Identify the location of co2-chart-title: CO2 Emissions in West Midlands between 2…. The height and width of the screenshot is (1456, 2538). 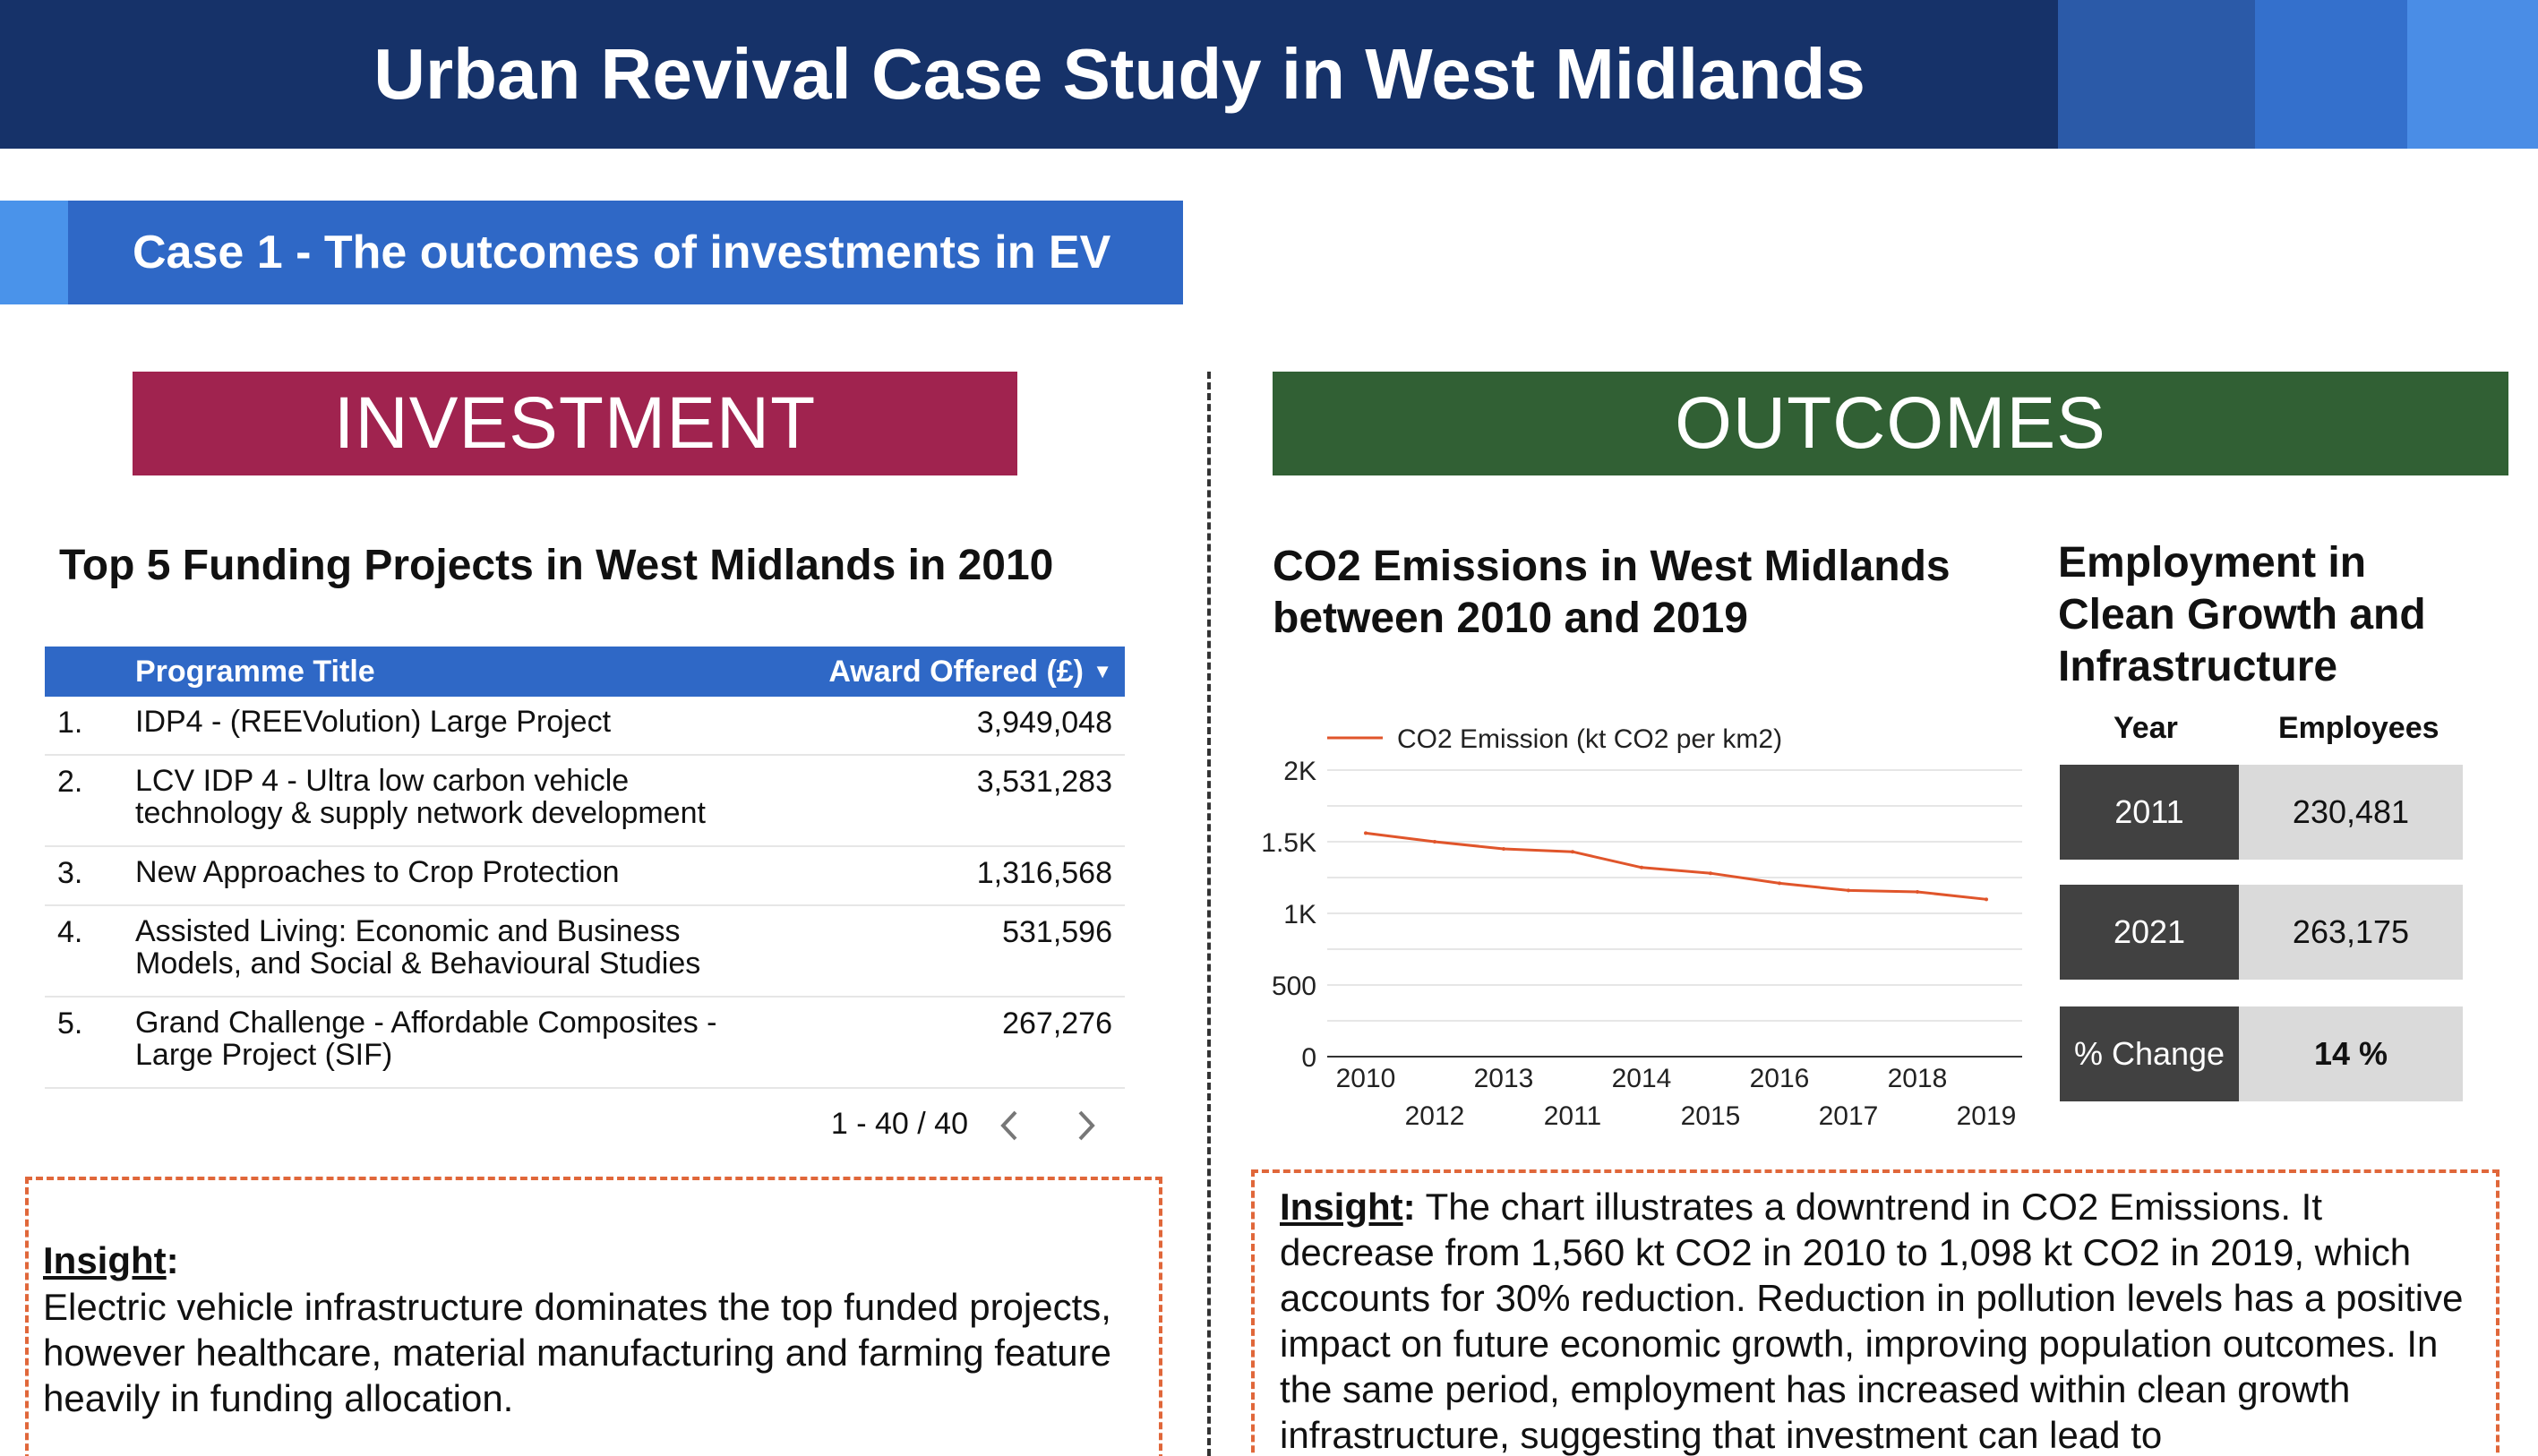
(1612, 592).